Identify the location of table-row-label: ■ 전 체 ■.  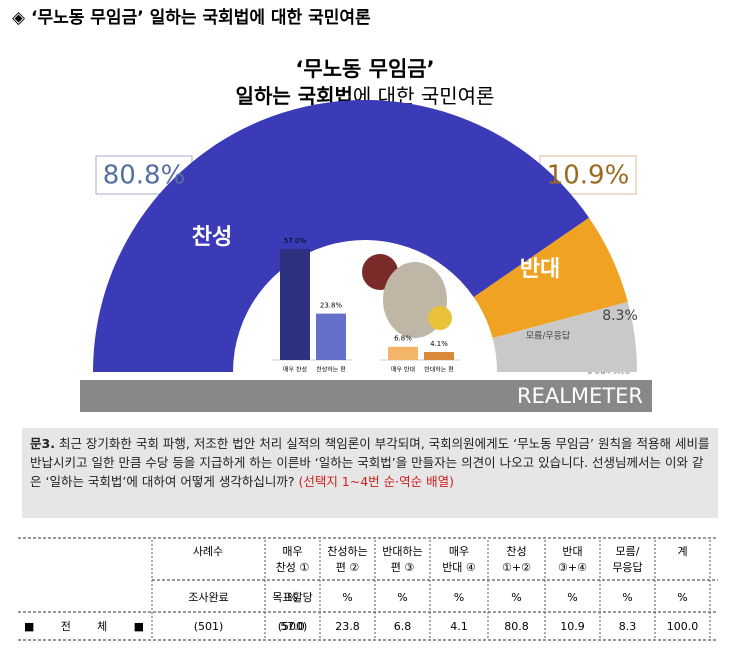
(84, 626).